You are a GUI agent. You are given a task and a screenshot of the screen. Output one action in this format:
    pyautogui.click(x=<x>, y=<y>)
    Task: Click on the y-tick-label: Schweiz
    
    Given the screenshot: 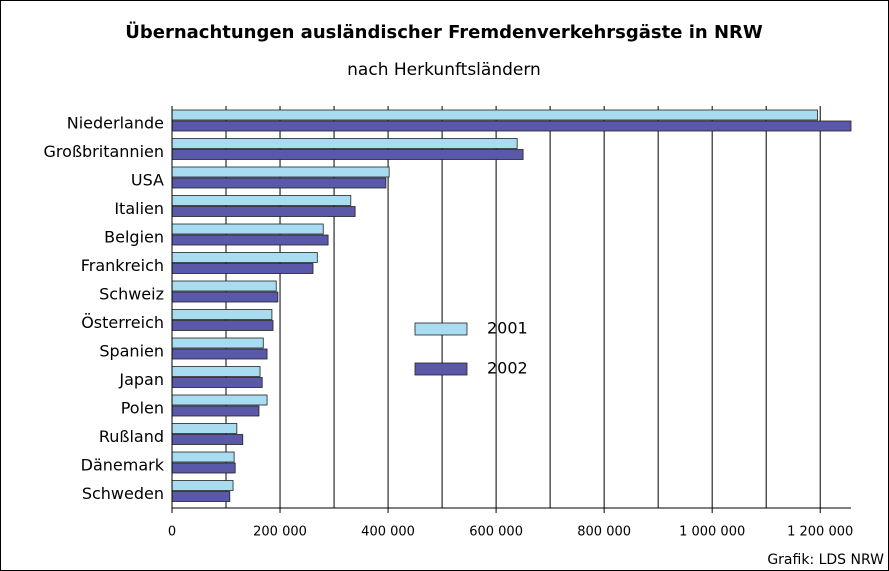 What is the action you would take?
    pyautogui.click(x=131, y=294)
    